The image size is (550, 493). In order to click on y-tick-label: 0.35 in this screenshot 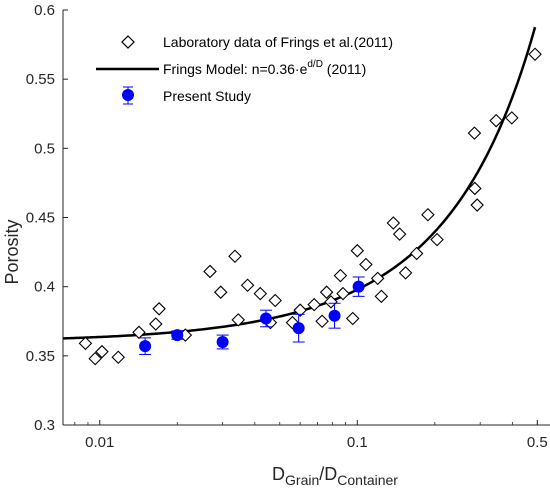, I will do `click(40, 356)`.